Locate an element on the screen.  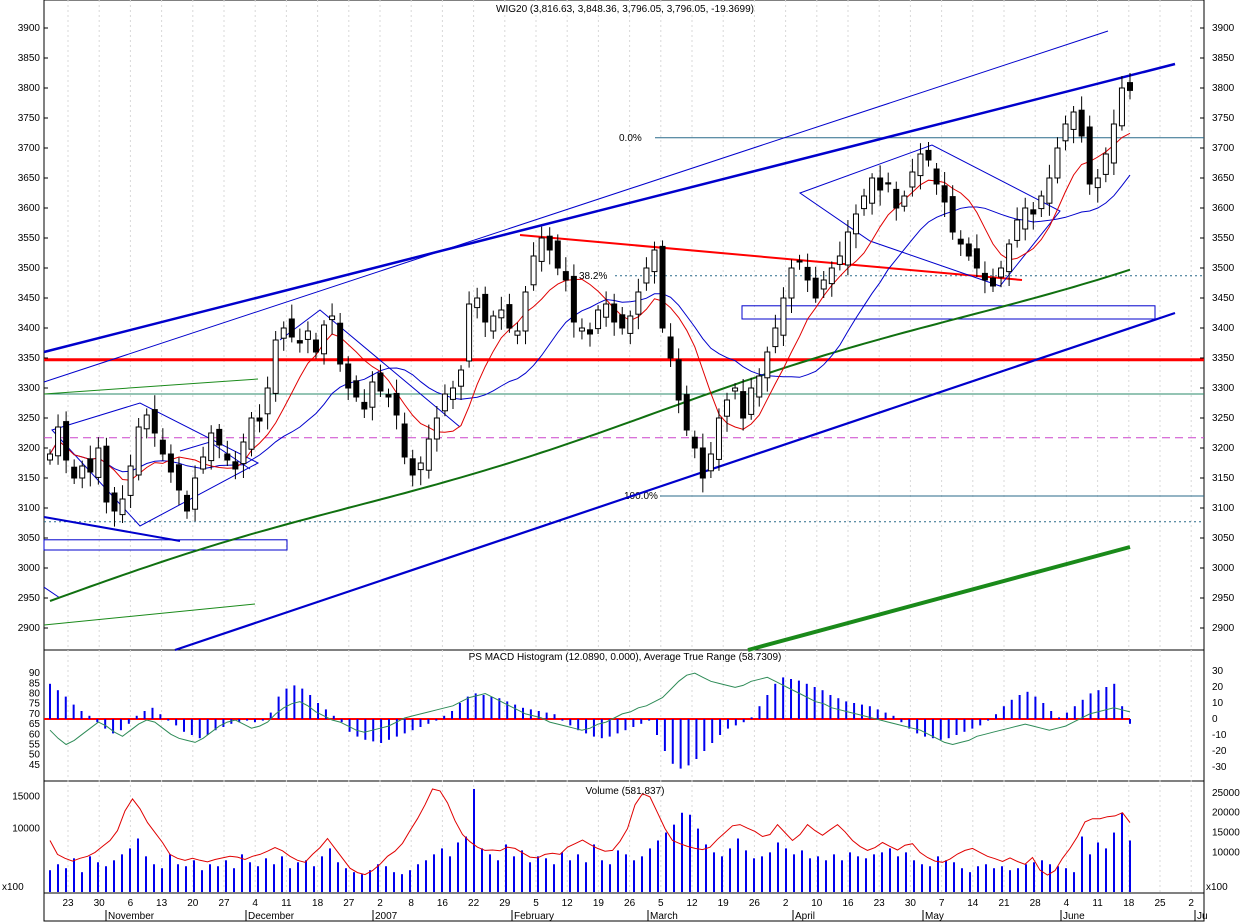
x-day-tick: 8 is located at coordinates (411, 903).